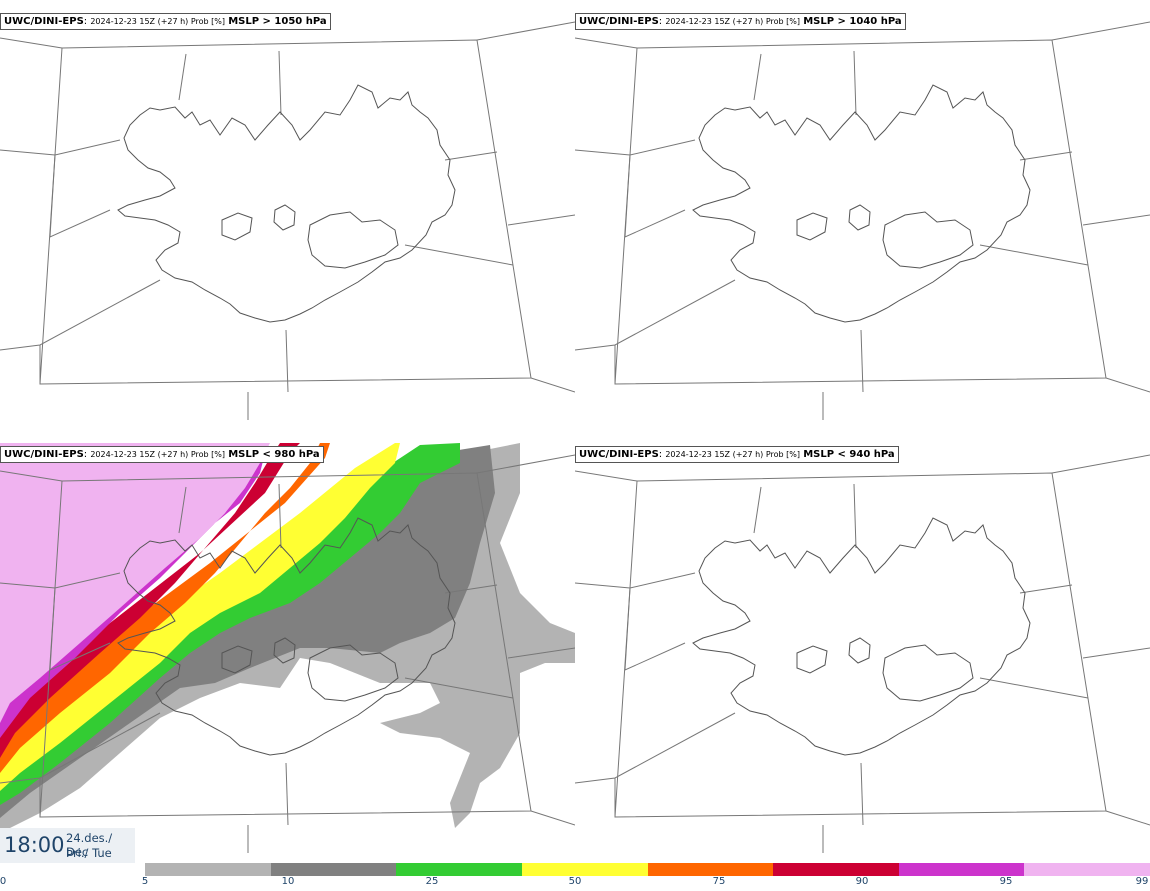 This screenshot has height=891, width=1150. I want to click on parameter-label: MSLP < 940 hPa, so click(849, 454).